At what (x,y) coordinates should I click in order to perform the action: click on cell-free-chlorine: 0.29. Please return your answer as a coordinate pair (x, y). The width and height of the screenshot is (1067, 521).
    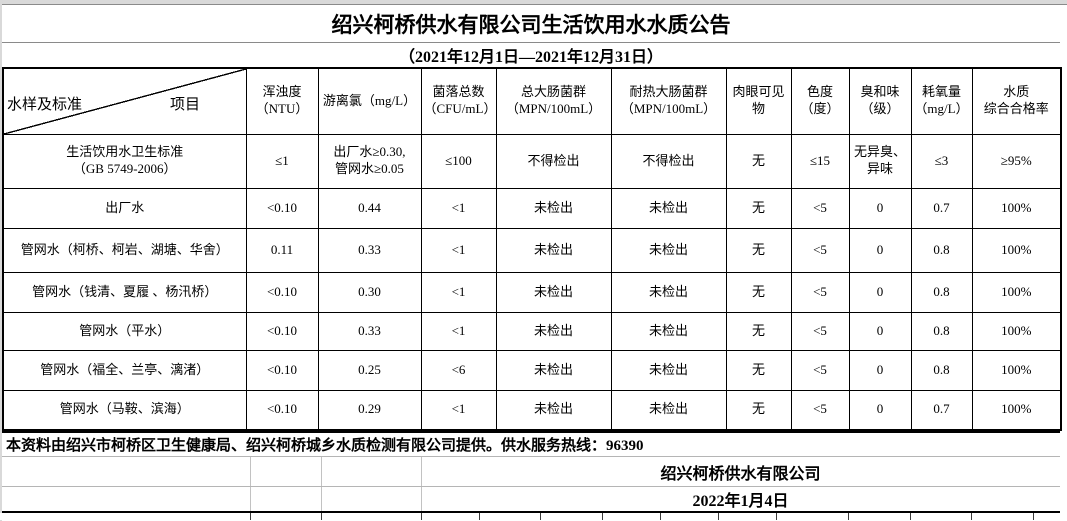
    Looking at the image, I should click on (369, 410).